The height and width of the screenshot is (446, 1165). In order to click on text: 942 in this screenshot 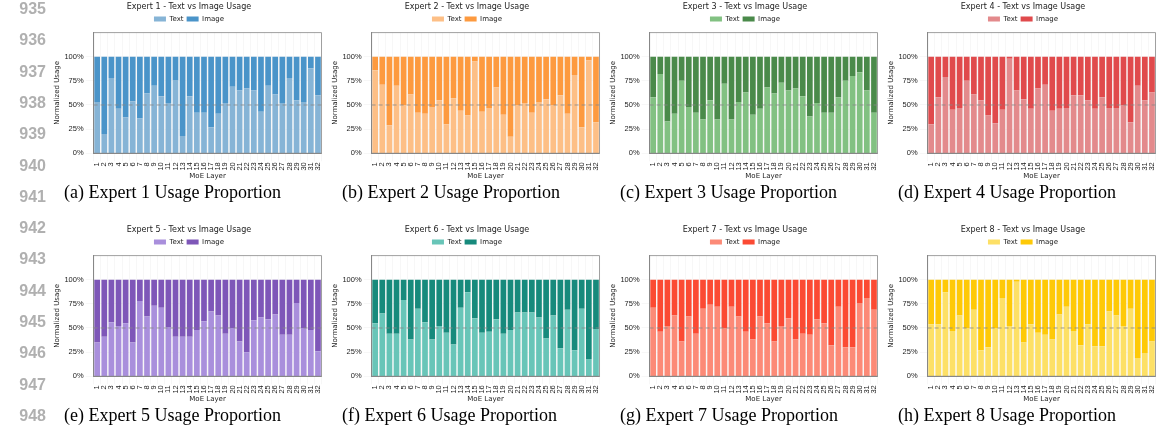, I will do `click(32, 228)`.